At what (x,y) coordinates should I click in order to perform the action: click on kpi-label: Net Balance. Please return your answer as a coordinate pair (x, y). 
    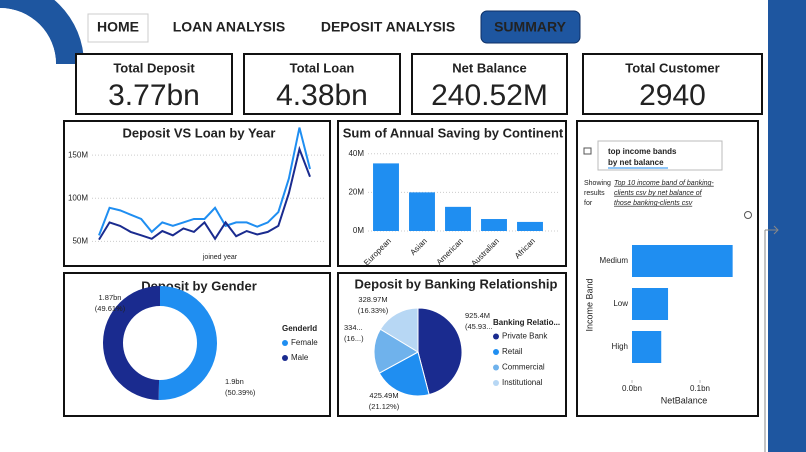
    Looking at the image, I should click on (489, 67).